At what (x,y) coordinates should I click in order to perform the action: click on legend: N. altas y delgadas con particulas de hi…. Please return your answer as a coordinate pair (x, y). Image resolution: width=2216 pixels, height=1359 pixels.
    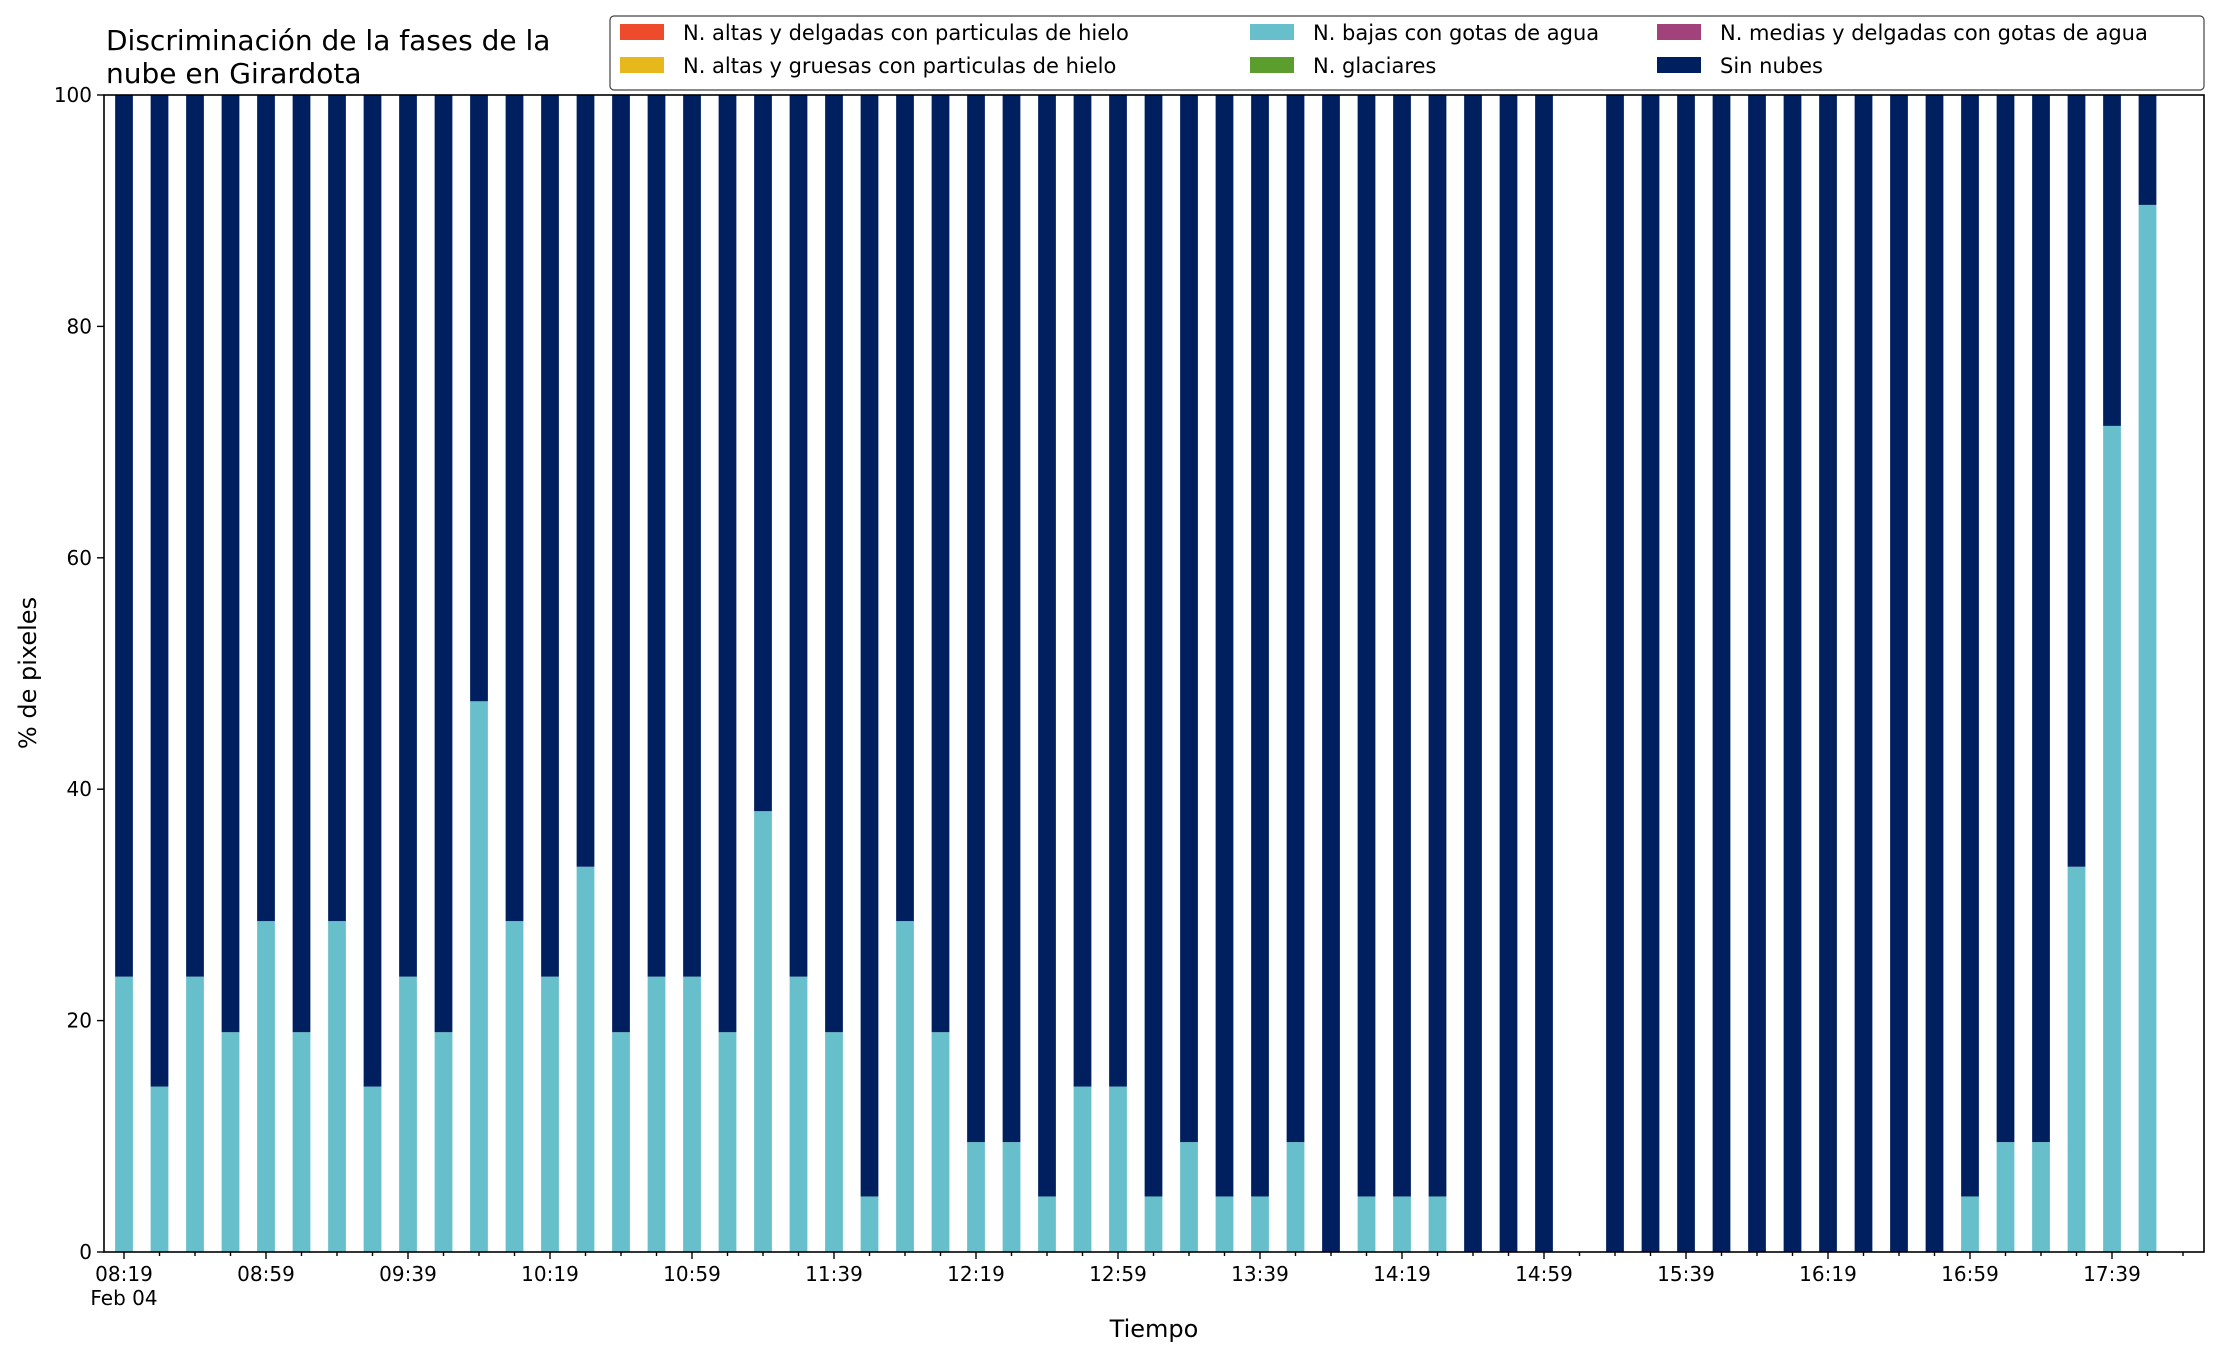
    Looking at the image, I should click on (1407, 53).